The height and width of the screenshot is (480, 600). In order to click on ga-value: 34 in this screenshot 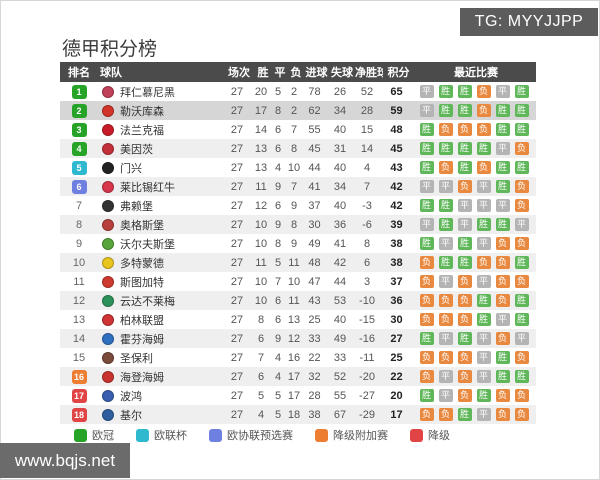, I will do `click(340, 110)`.